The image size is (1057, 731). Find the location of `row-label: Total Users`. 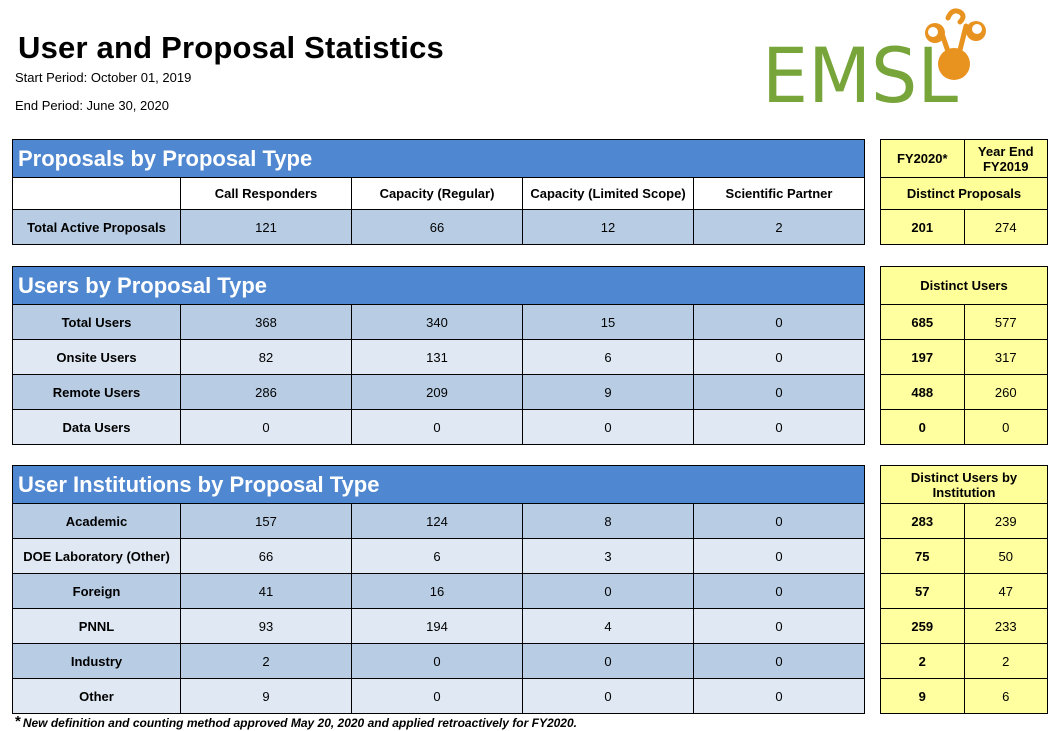

row-label: Total Users is located at coordinates (96, 322).